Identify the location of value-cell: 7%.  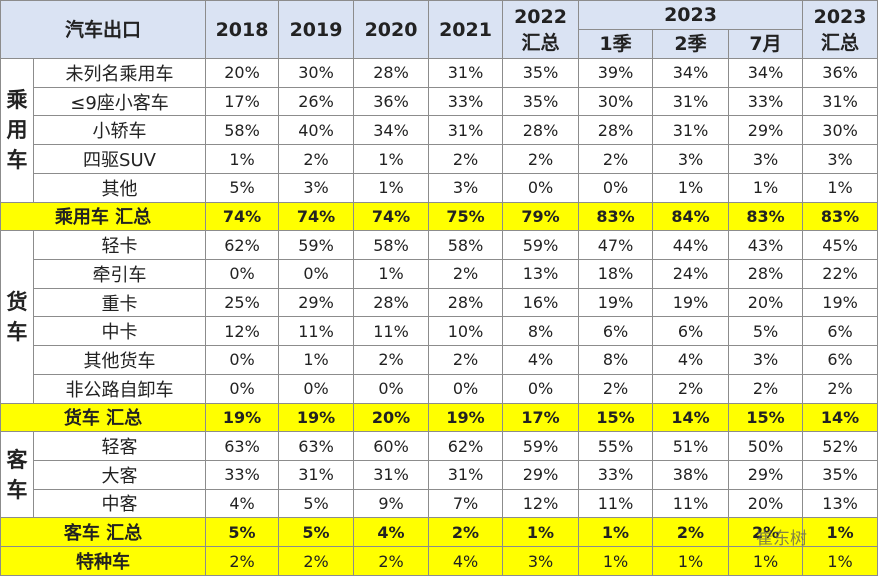
(466, 503).